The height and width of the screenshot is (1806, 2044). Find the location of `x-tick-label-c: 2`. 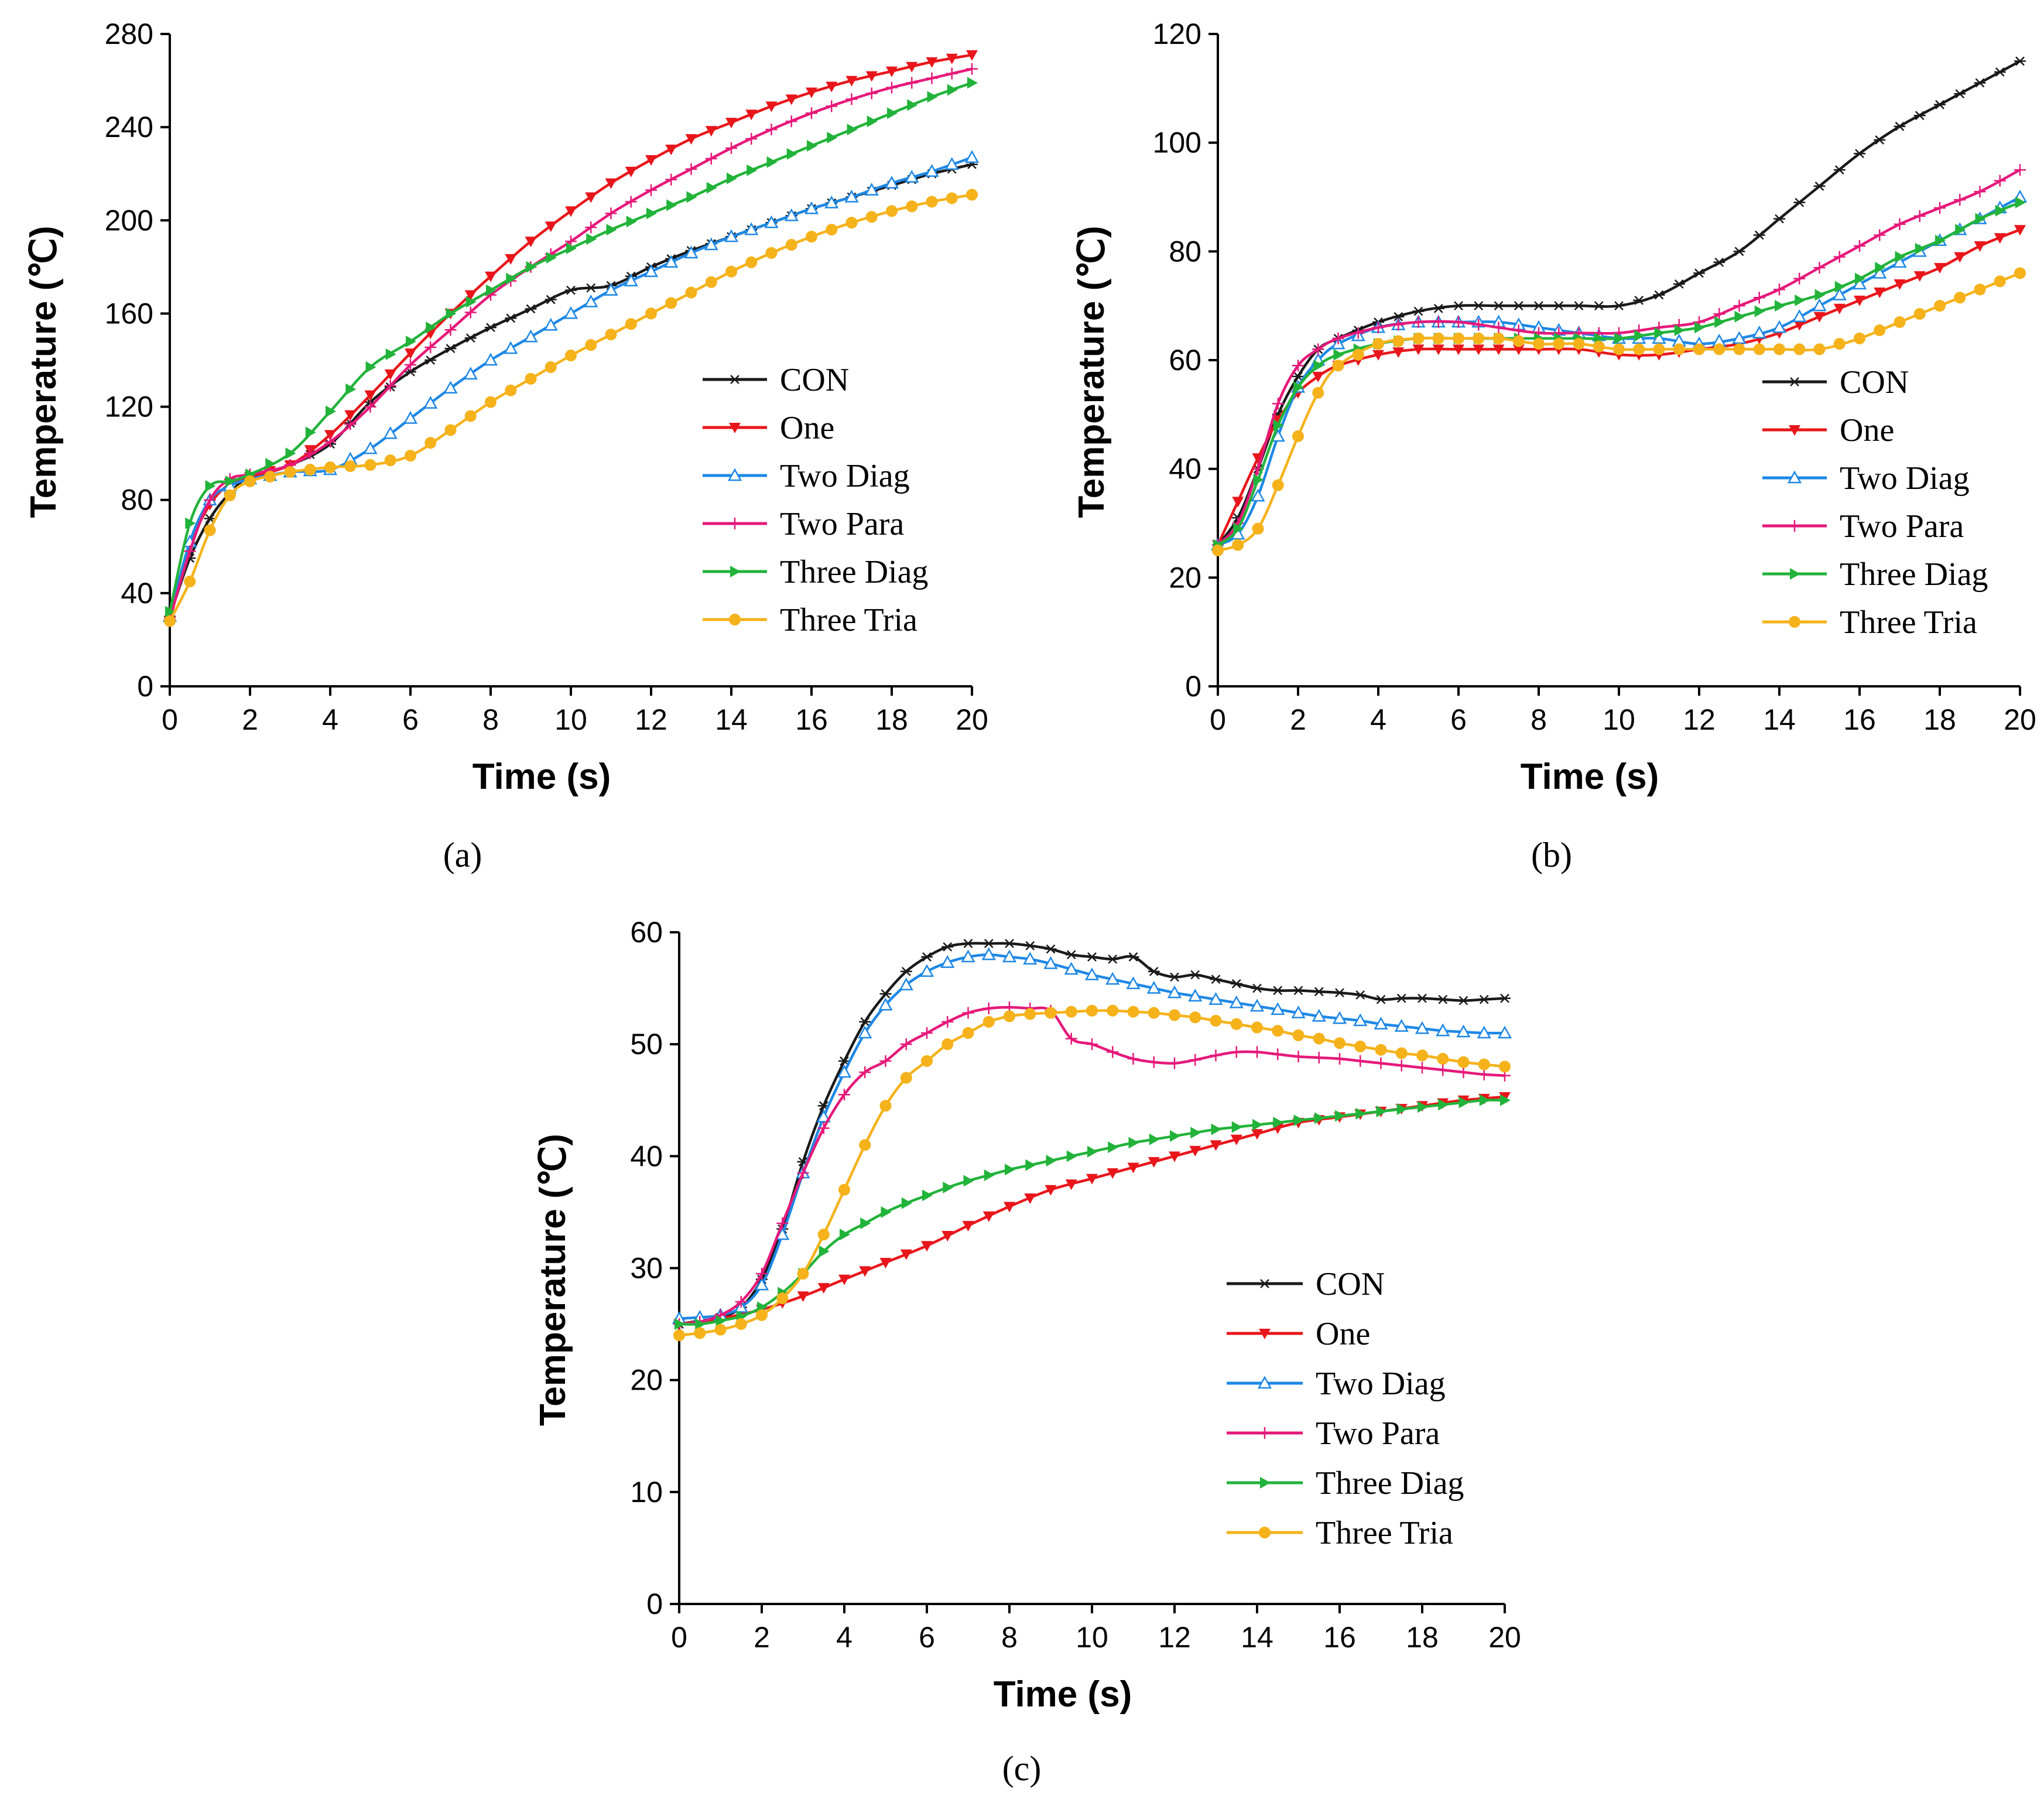

x-tick-label-c: 2 is located at coordinates (762, 1638).